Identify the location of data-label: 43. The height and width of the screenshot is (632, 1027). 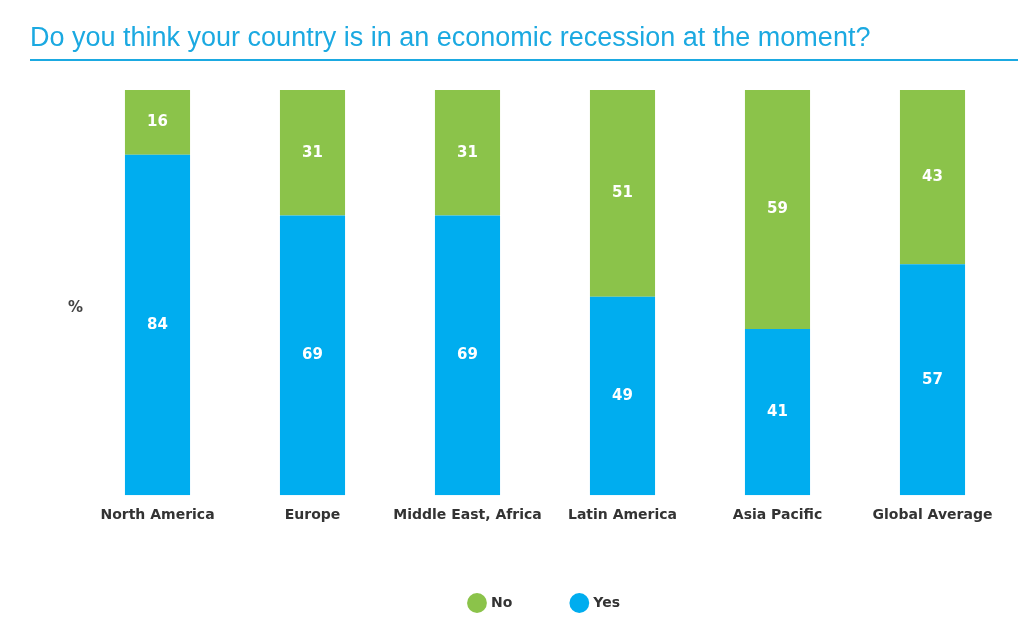
(932, 176).